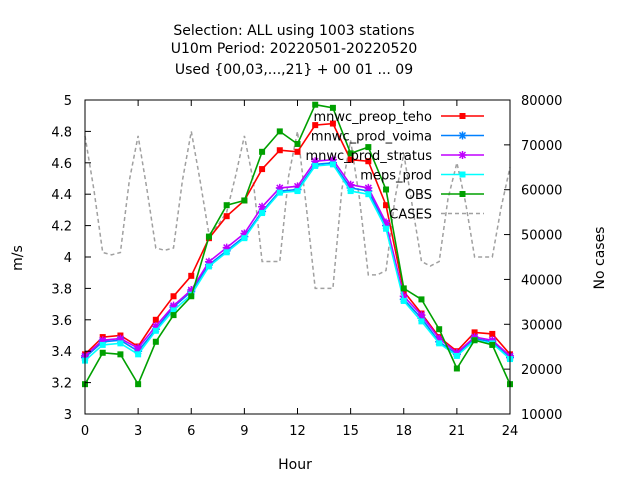 The width and height of the screenshot is (640, 480). I want to click on legend-item-OBS: OBS, so click(444, 195).